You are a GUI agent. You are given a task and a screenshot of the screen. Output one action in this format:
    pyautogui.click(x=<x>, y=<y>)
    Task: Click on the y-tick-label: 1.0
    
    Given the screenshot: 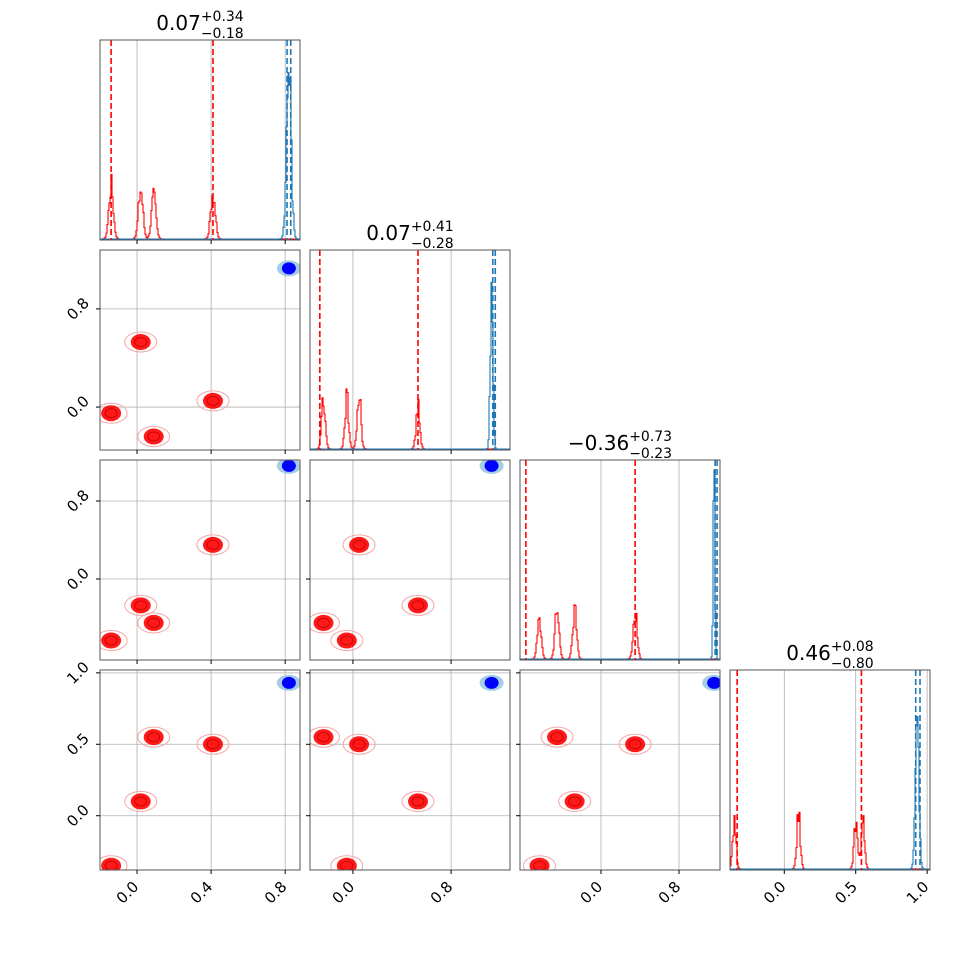 What is the action you would take?
    pyautogui.click(x=78, y=673)
    